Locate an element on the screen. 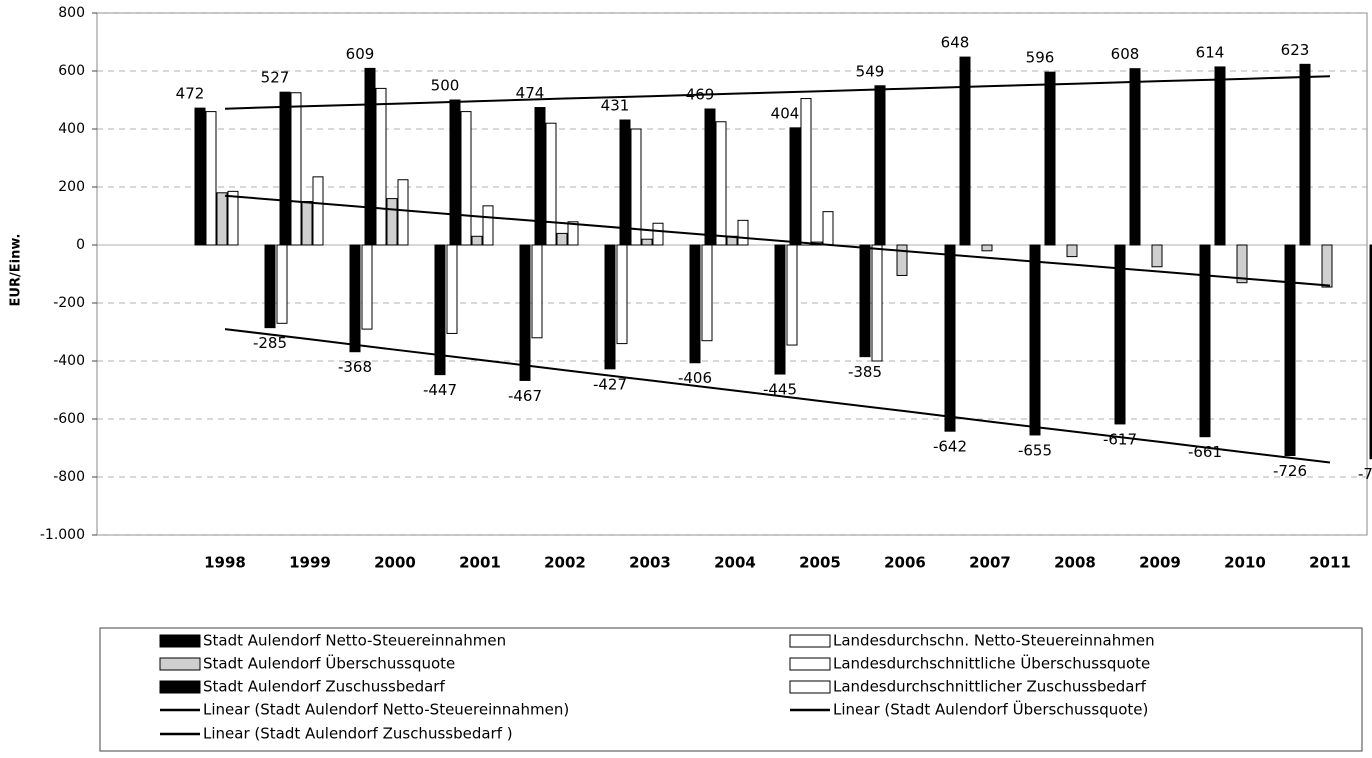 The height and width of the screenshot is (758, 1372). x-tick-label: 1998 is located at coordinates (225, 563).